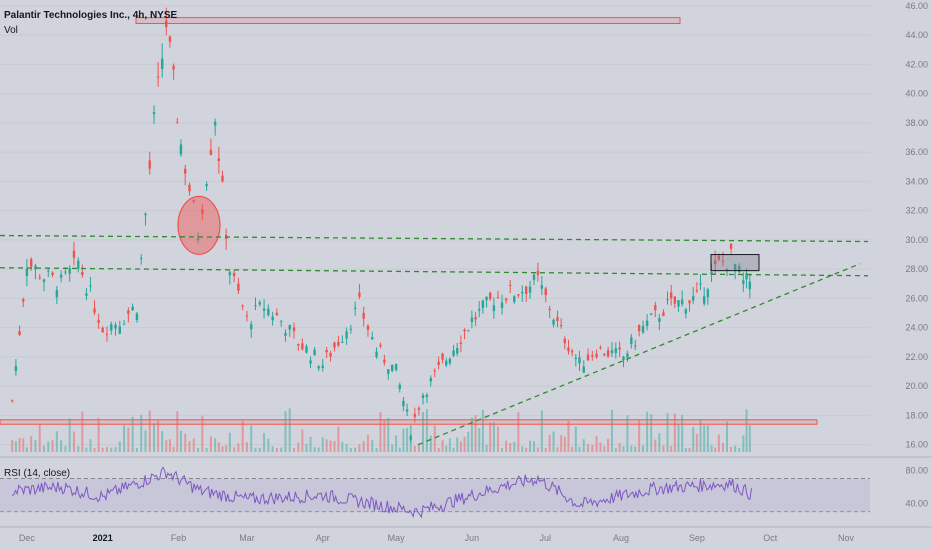 Image resolution: width=932 pixels, height=550 pixels. Describe the element at coordinates (916, 357) in the screenshot. I see `price-tick-label: 22.00` at that location.